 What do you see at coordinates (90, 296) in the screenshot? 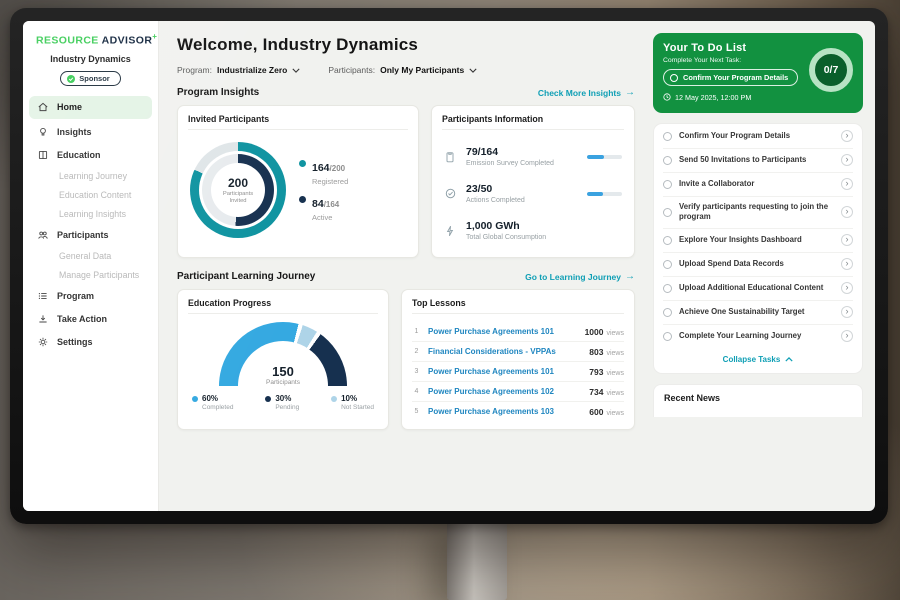
I see `sidebar-item-program: Program` at bounding box center [90, 296].